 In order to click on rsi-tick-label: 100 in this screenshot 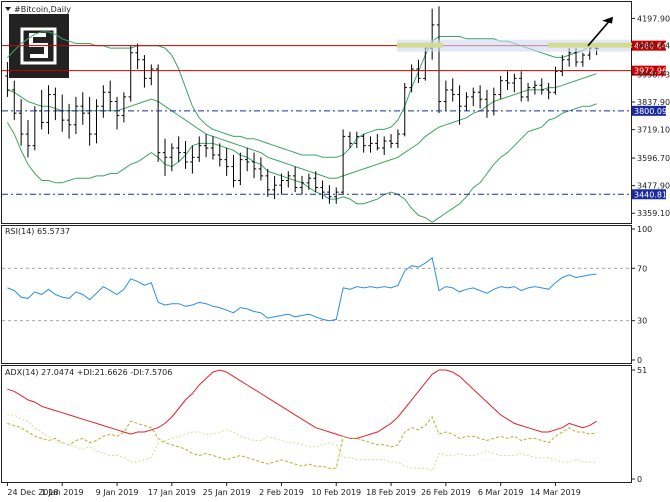, I will do `click(644, 229)`.